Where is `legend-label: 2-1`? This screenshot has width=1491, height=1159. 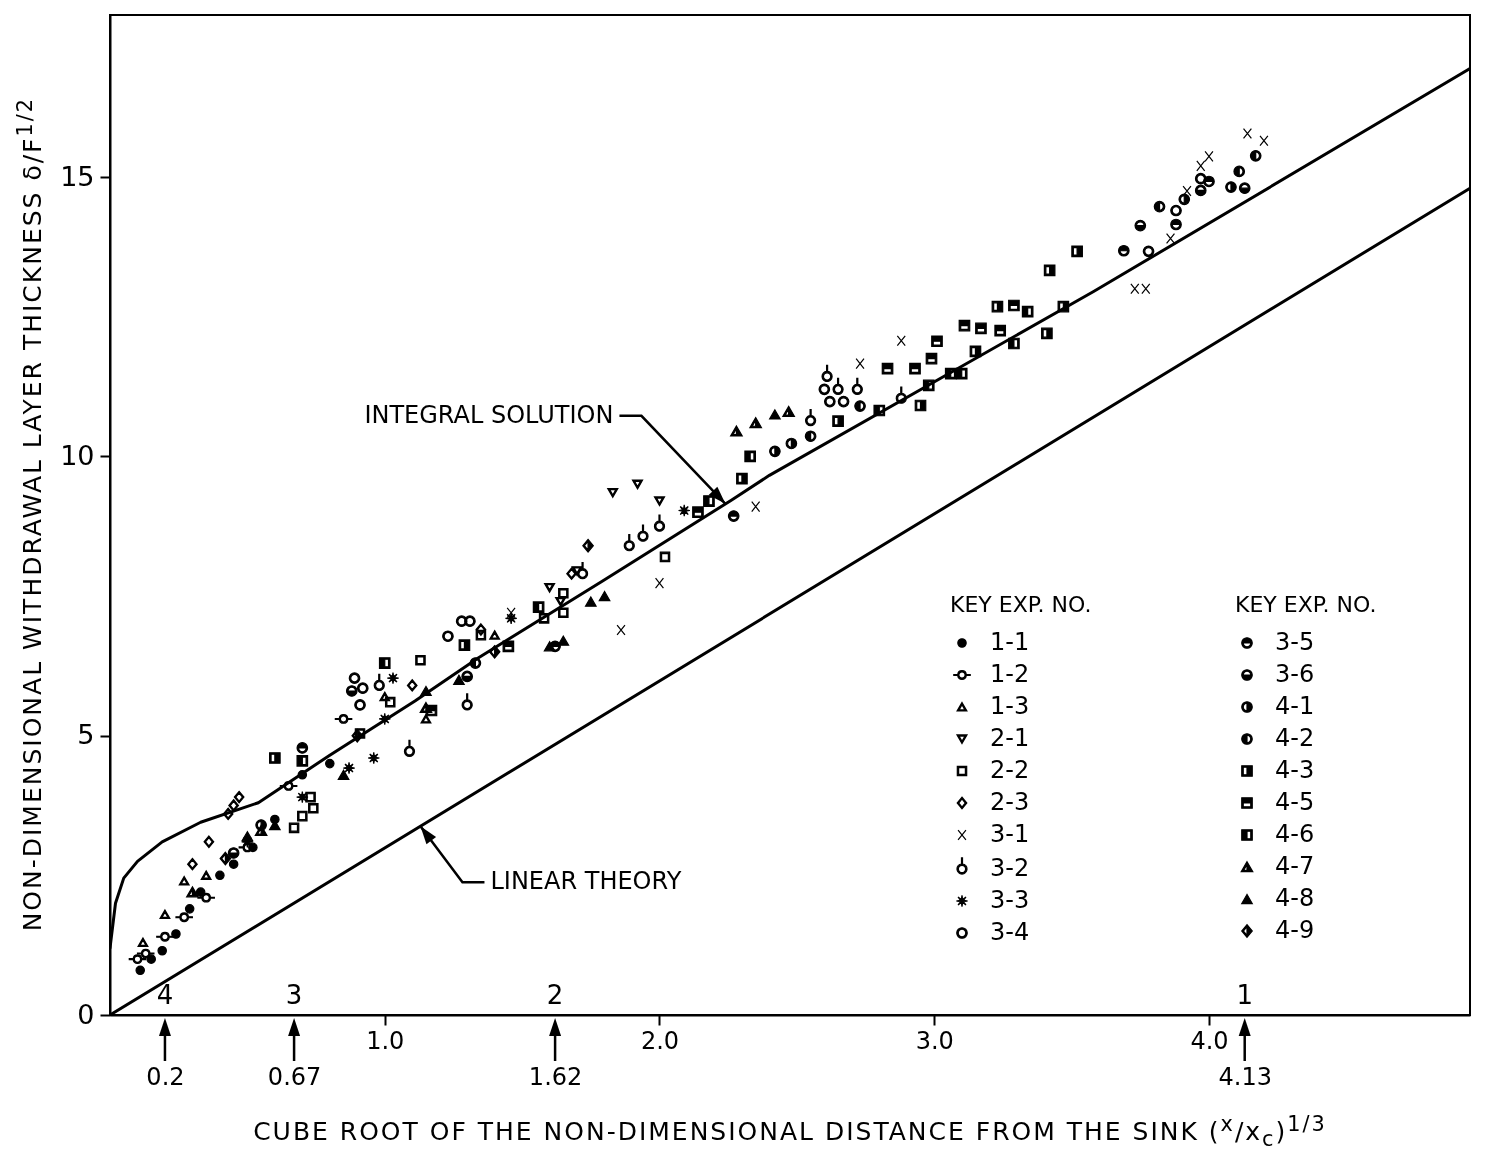
legend-label: 2-1 is located at coordinates (1010, 738).